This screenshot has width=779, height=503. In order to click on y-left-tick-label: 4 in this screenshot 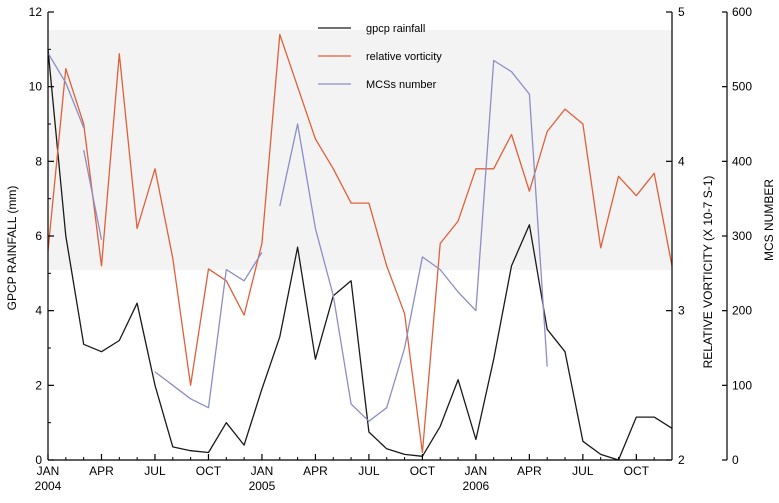, I will do `click(38, 311)`.